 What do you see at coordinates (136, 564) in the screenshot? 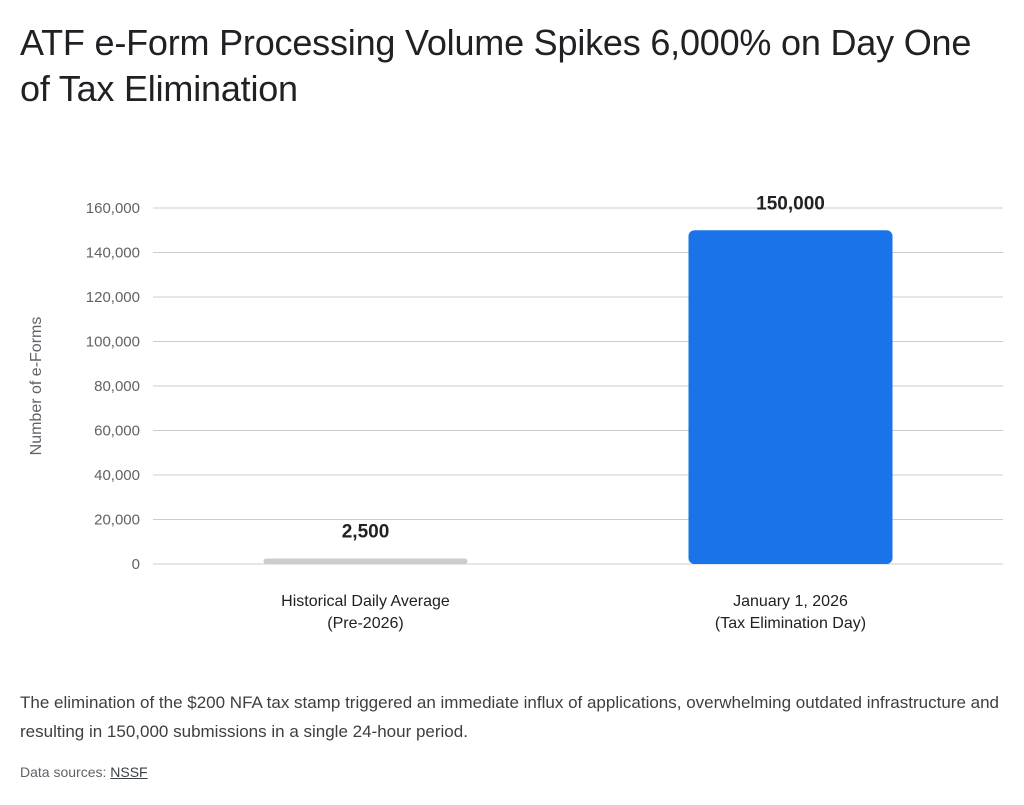
I see `y-tick-label: 0` at bounding box center [136, 564].